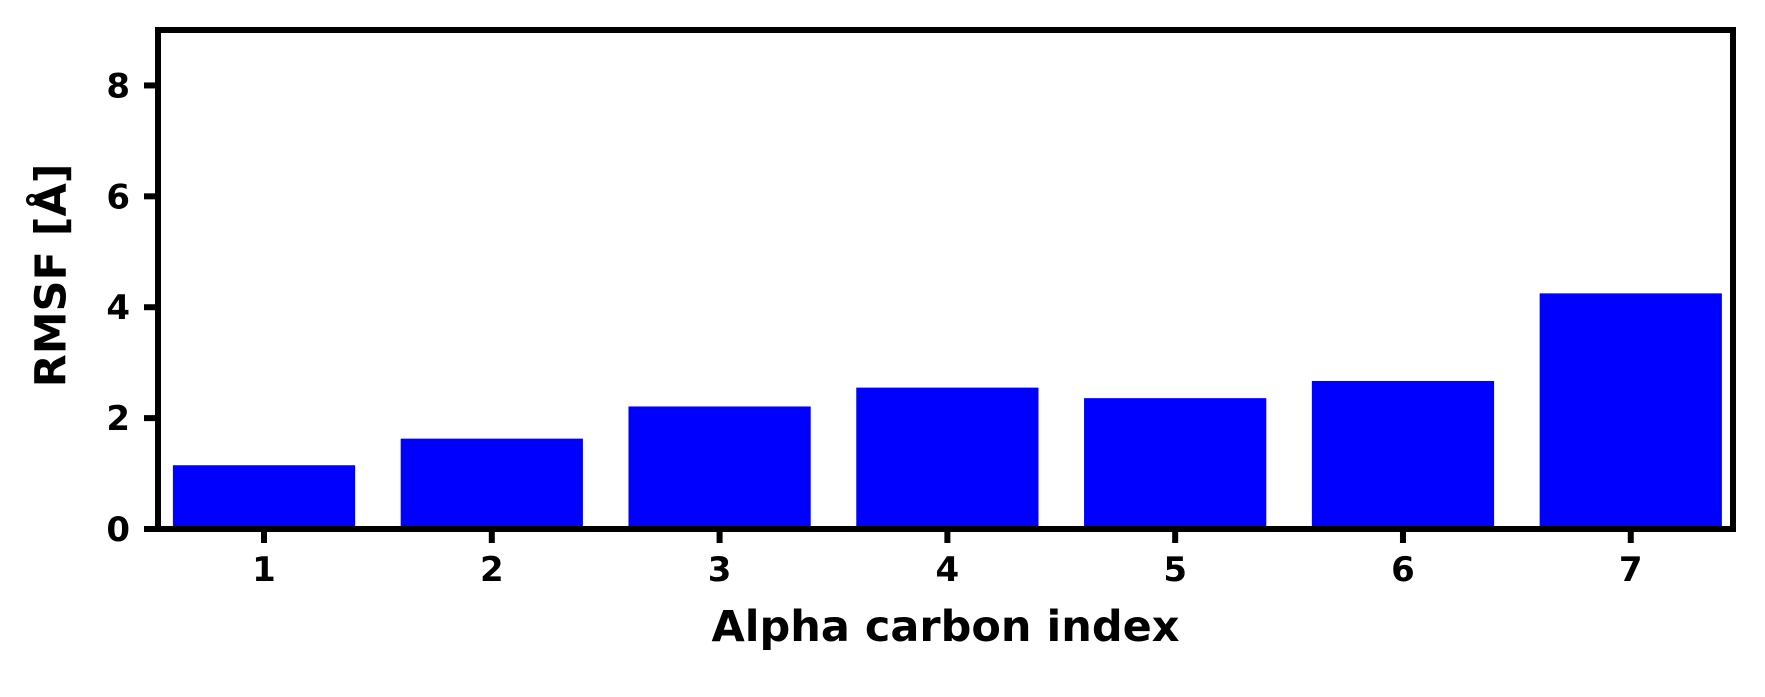 Image resolution: width=1765 pixels, height=697 pixels. What do you see at coordinates (720, 570) in the screenshot?
I see `x-tick-label: 3` at bounding box center [720, 570].